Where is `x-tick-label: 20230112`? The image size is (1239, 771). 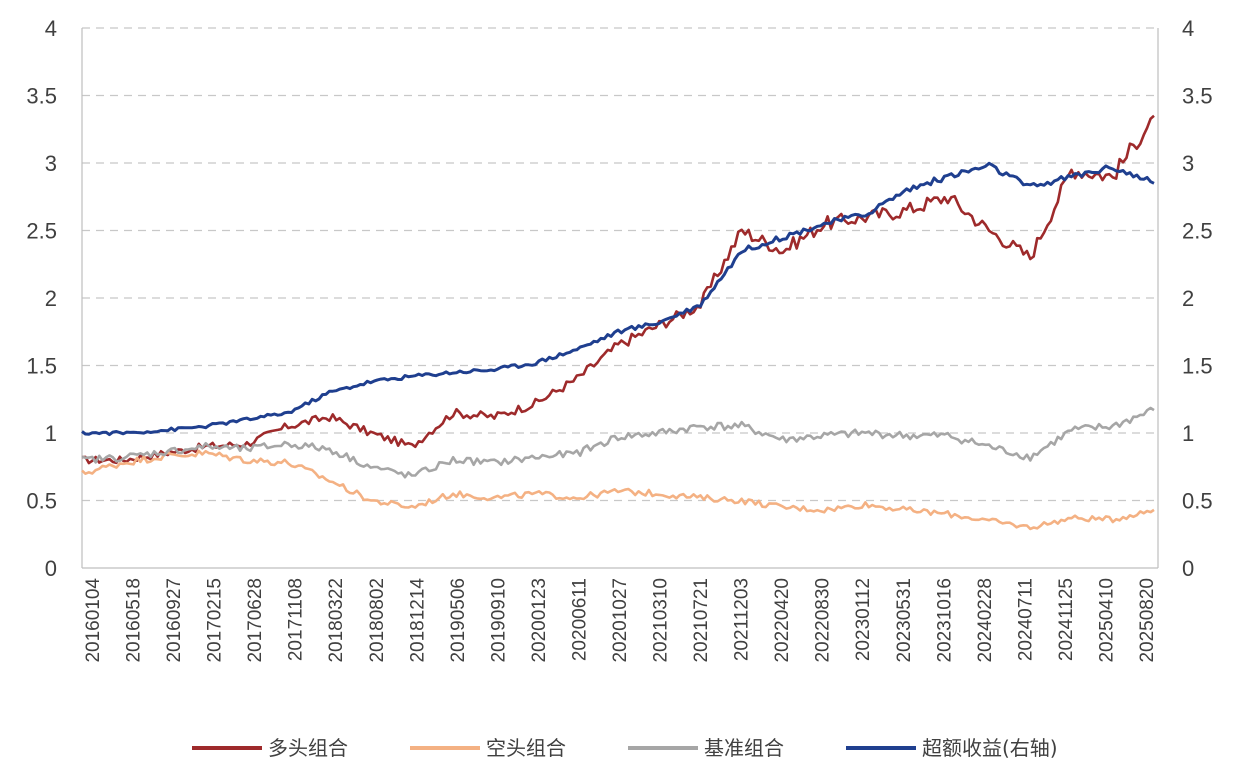 x-tick-label: 20230112 is located at coordinates (863, 619).